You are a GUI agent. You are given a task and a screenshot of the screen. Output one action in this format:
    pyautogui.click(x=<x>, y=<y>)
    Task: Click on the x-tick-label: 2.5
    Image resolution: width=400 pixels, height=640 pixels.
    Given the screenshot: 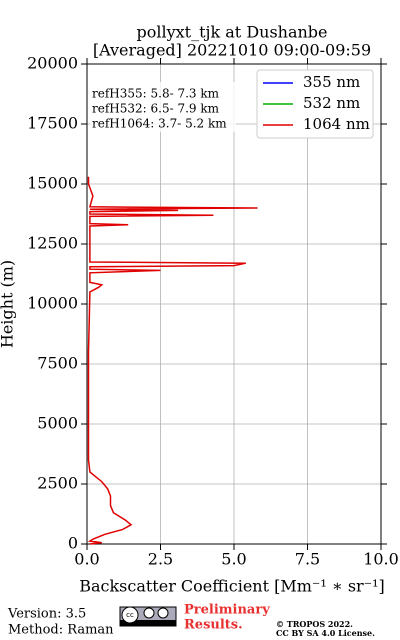 What is the action you would take?
    pyautogui.click(x=160, y=559)
    